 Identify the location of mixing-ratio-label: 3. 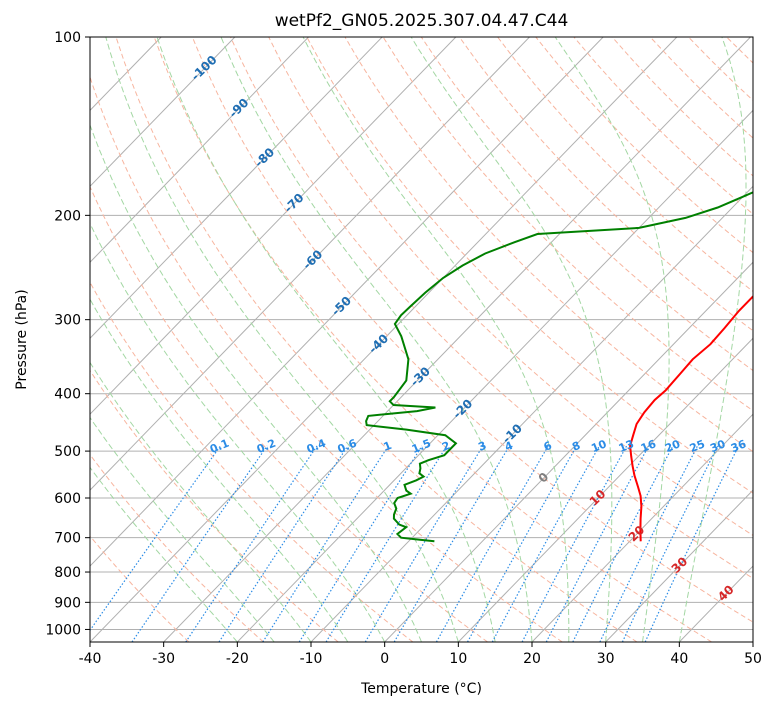
(482, 446).